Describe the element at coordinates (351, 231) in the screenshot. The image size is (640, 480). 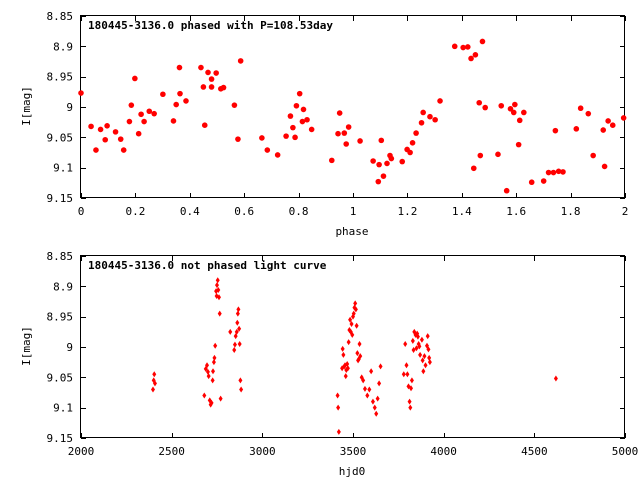
I see `x-axis-label: phase` at that location.